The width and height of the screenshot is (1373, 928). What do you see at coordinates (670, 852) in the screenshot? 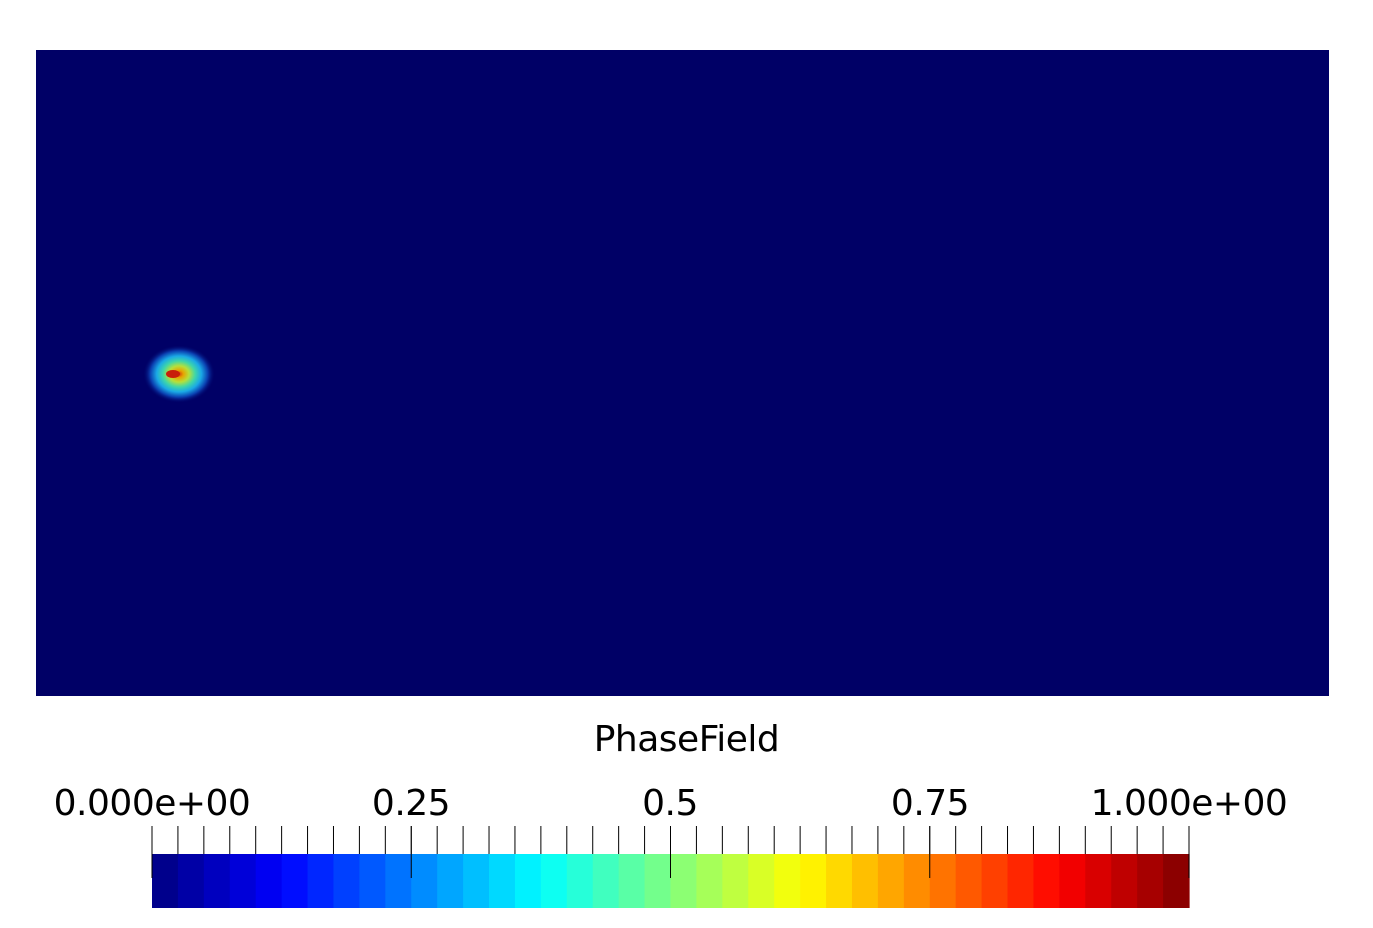
I see `colorbar-ticks` at bounding box center [670, 852].